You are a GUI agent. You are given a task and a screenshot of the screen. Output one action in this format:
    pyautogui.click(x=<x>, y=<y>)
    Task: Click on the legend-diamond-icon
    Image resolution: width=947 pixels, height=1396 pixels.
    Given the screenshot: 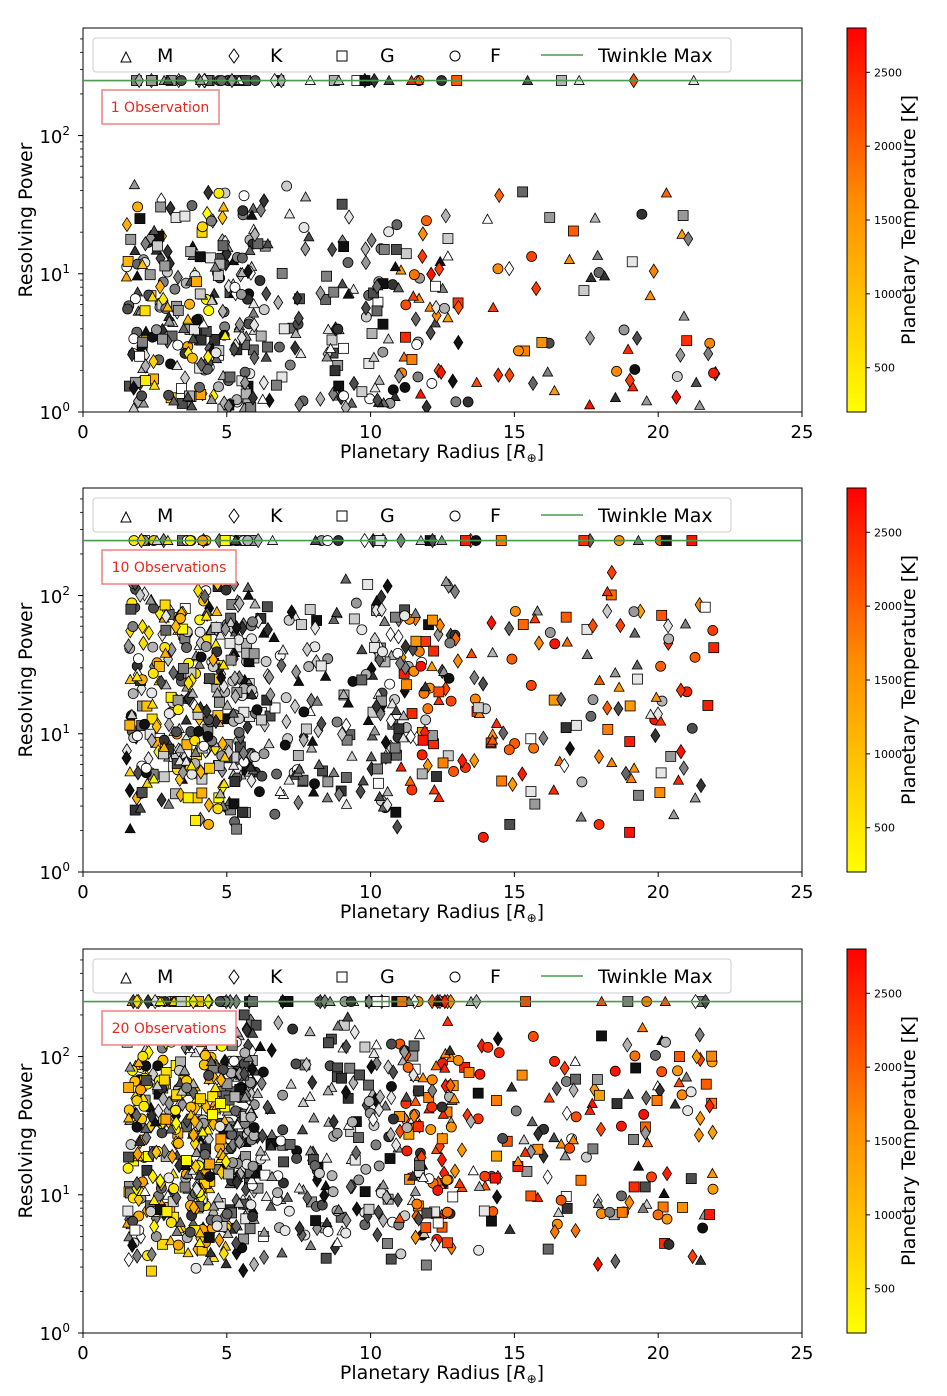 What is the action you would take?
    pyautogui.click(x=234, y=56)
    